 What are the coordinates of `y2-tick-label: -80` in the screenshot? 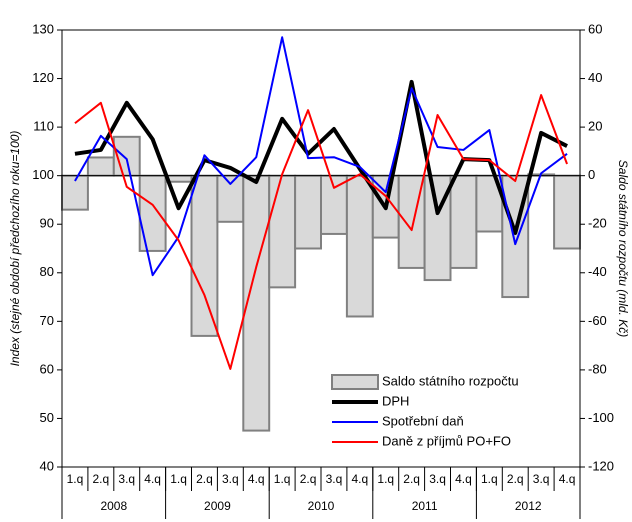 It's located at (597, 368).